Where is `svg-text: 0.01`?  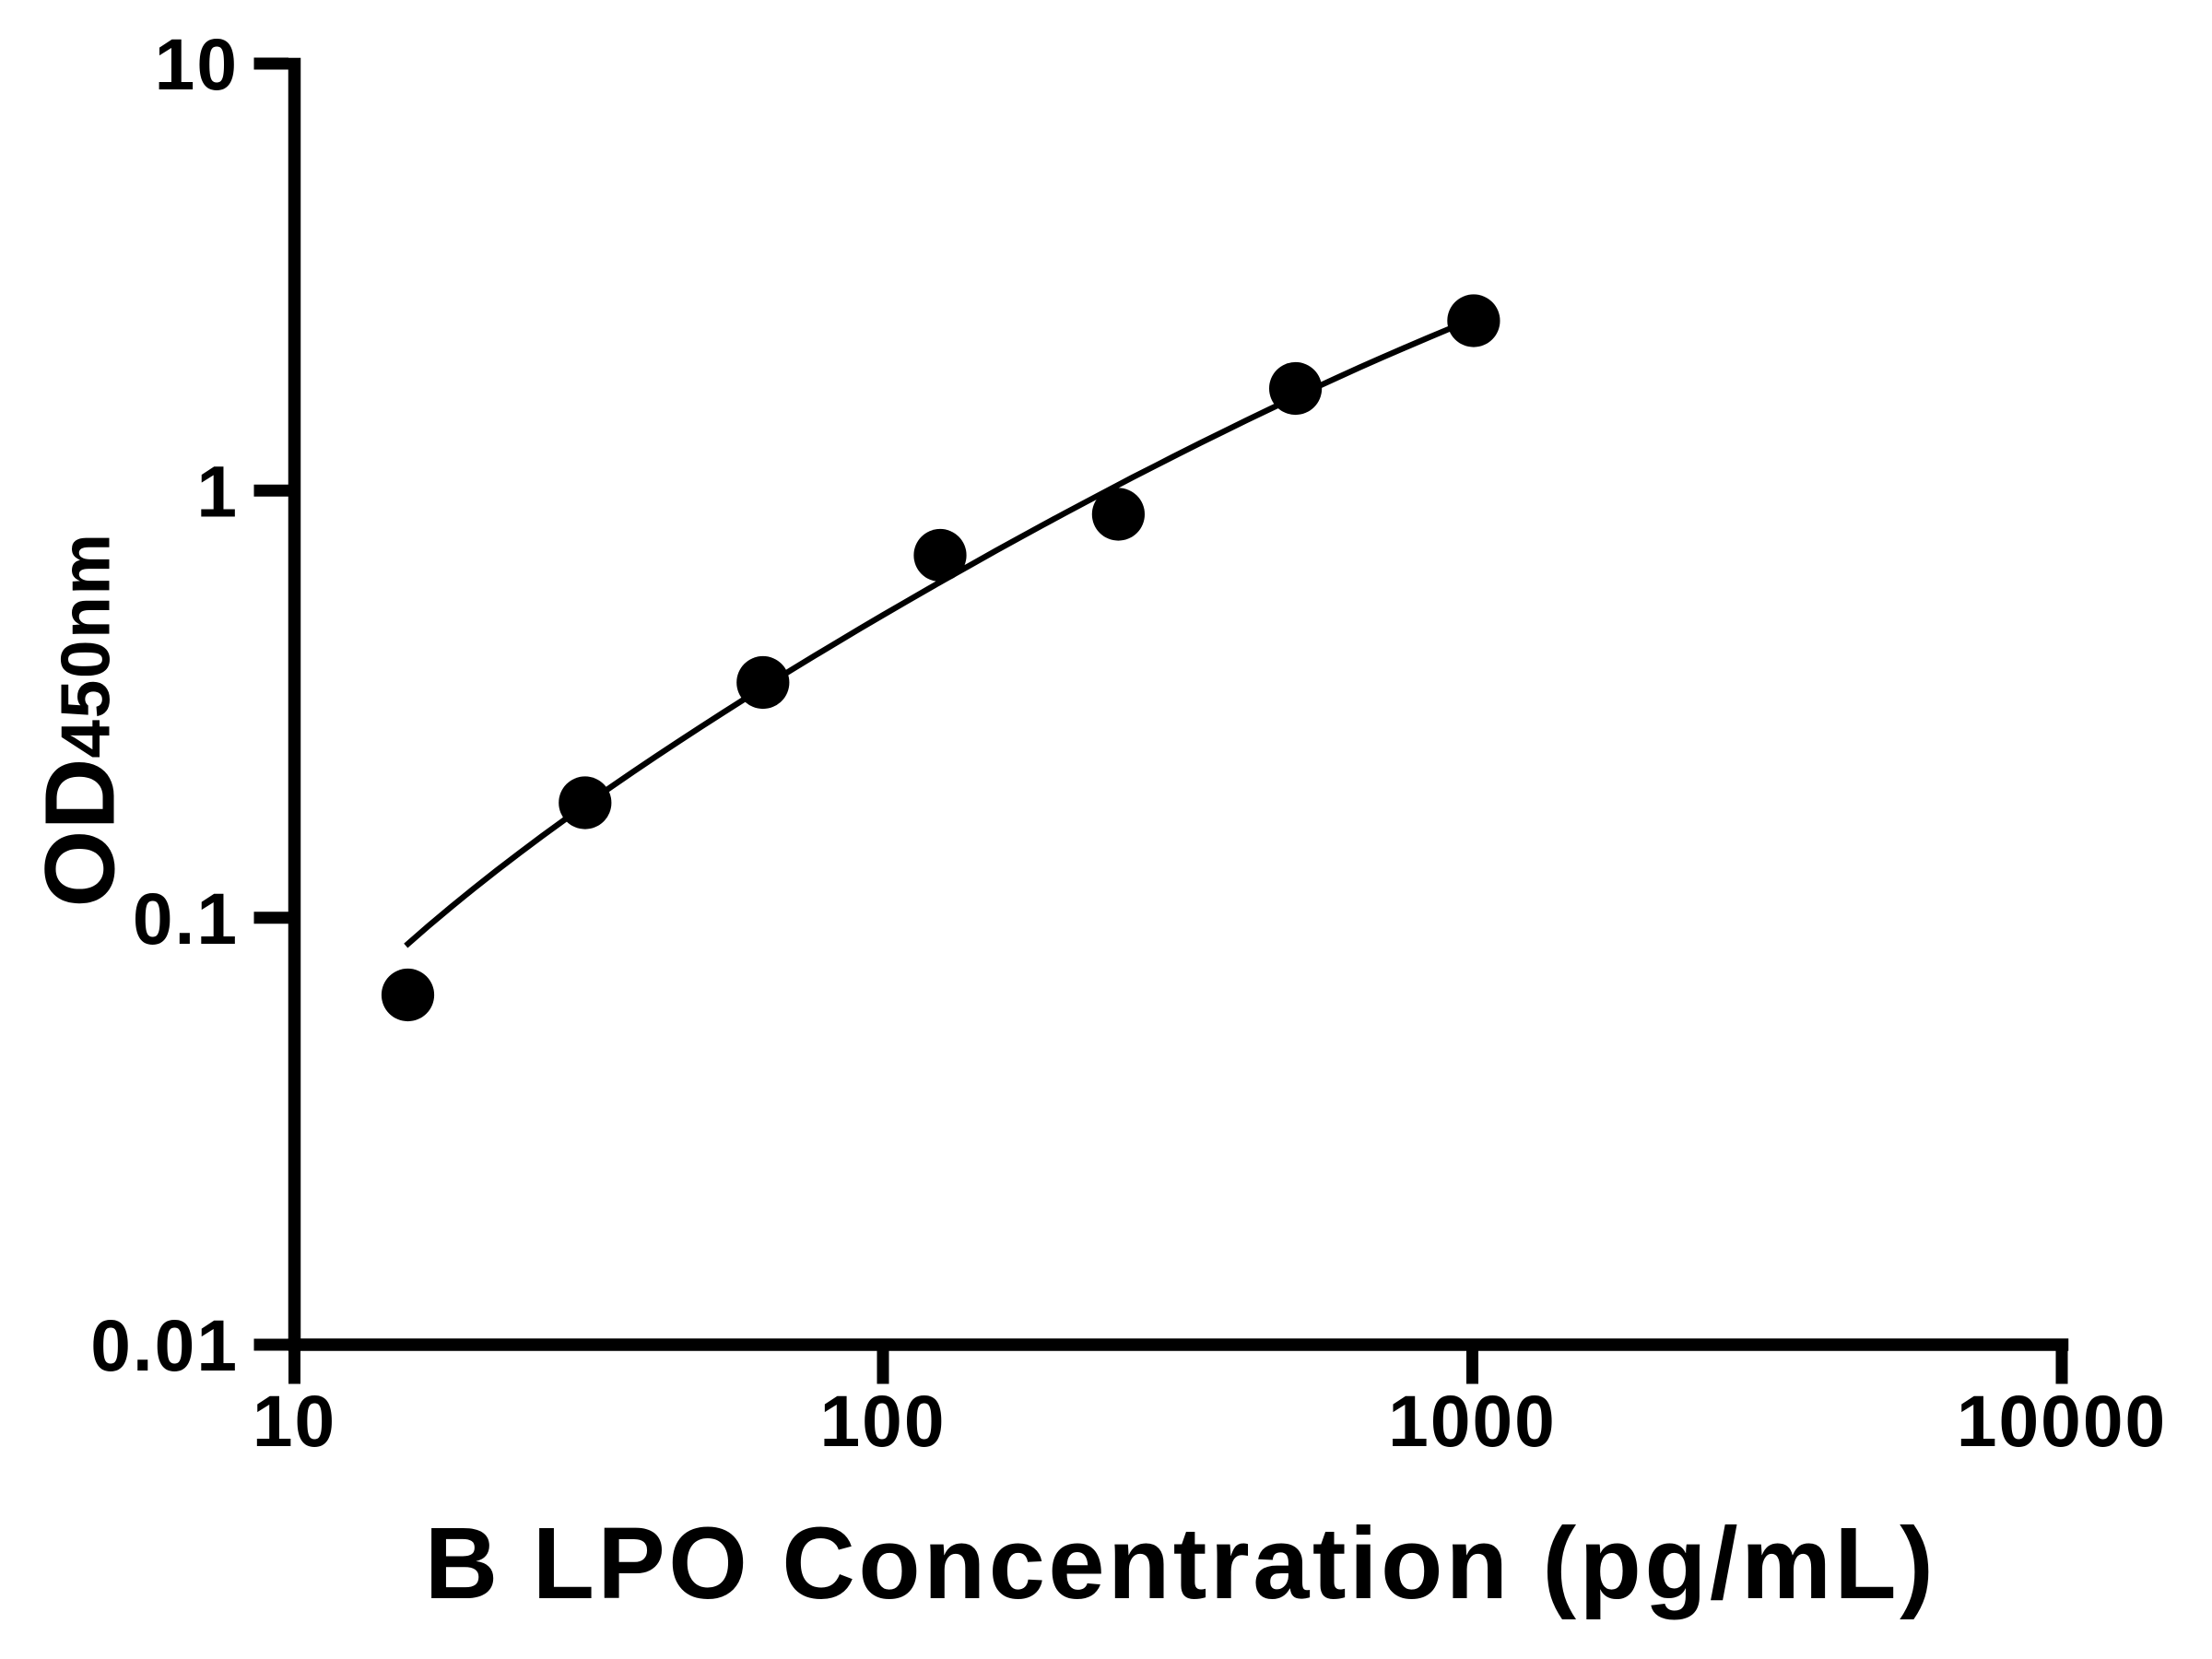
svg-text: 0.01 is located at coordinates (164, 1345).